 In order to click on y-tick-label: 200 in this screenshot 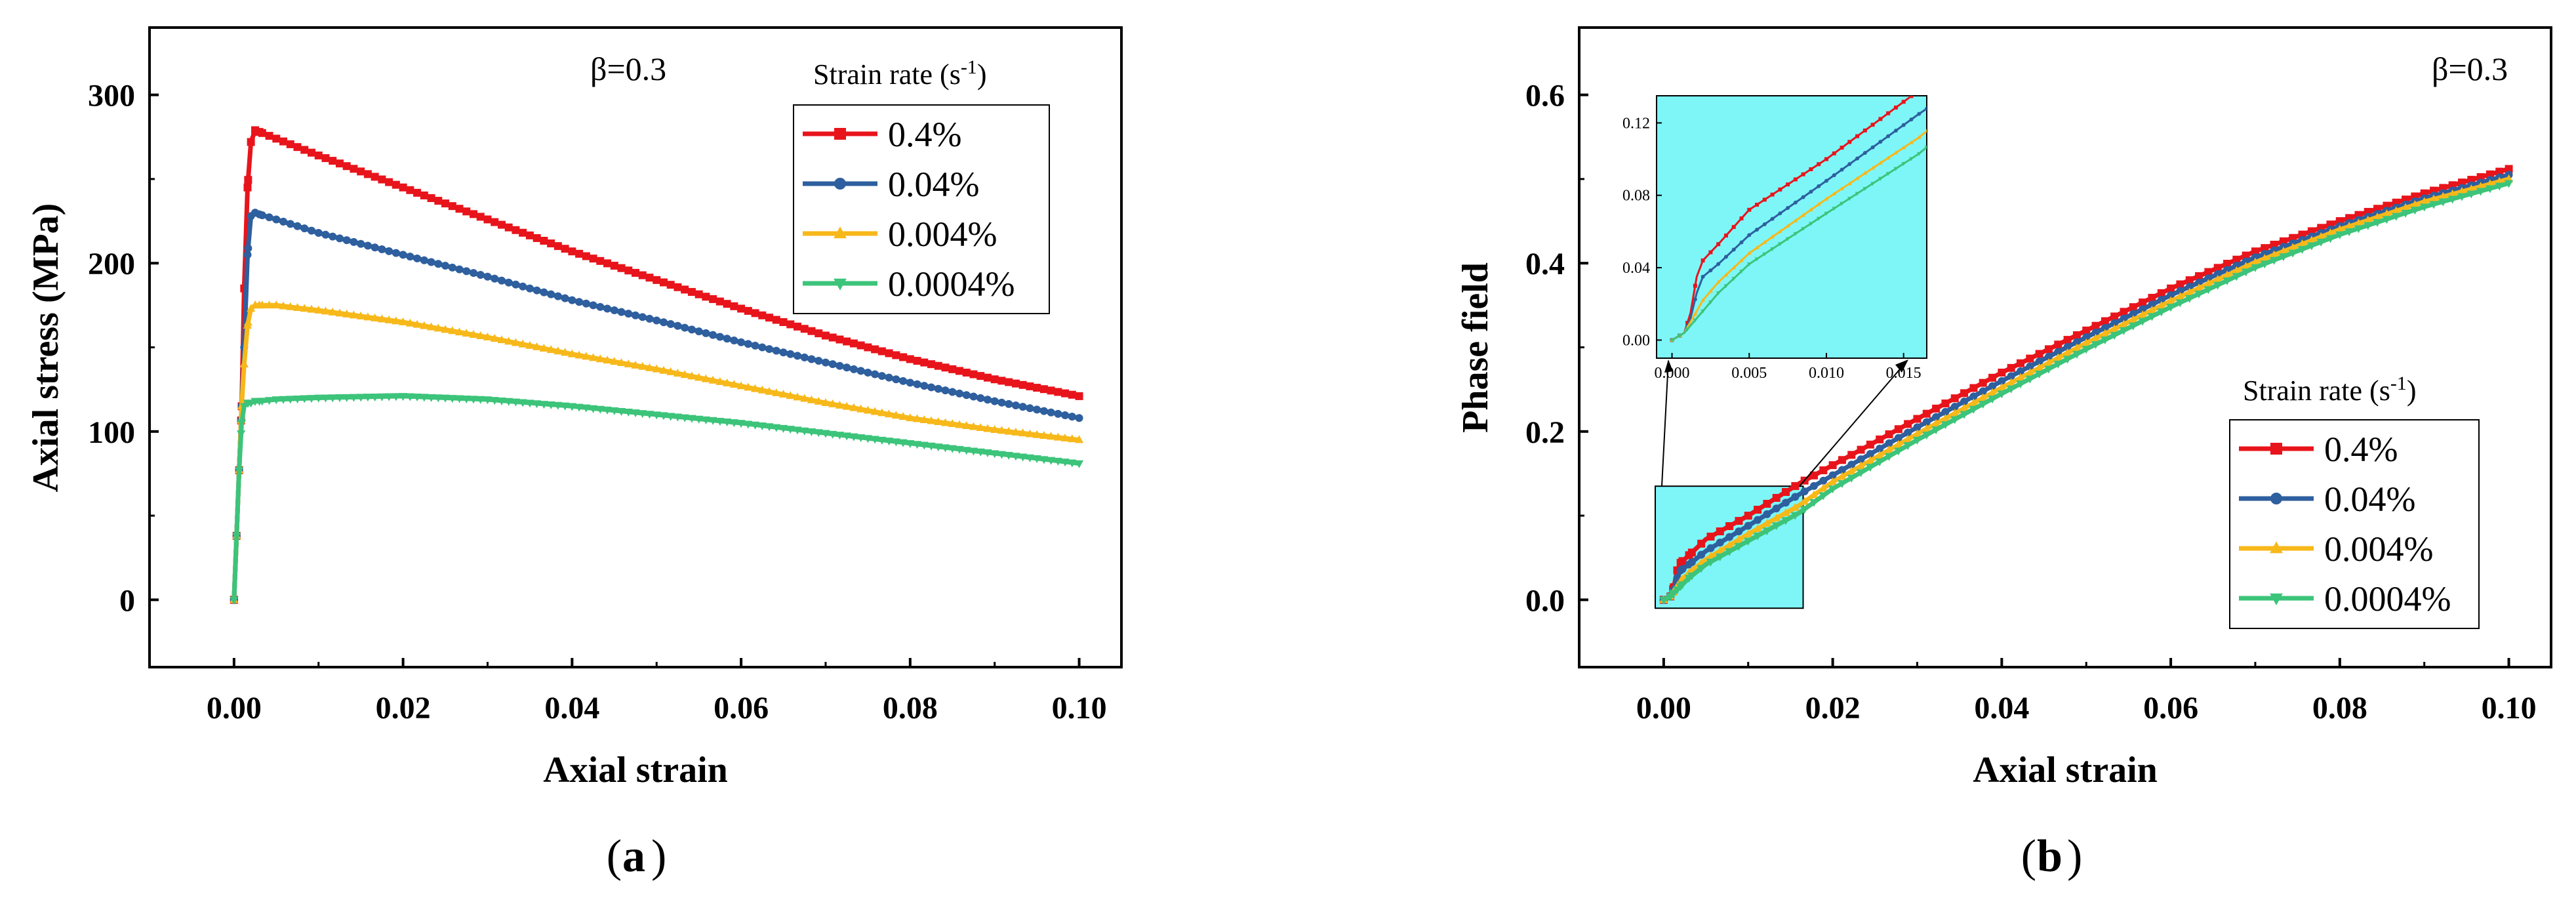, I will do `click(111, 264)`.